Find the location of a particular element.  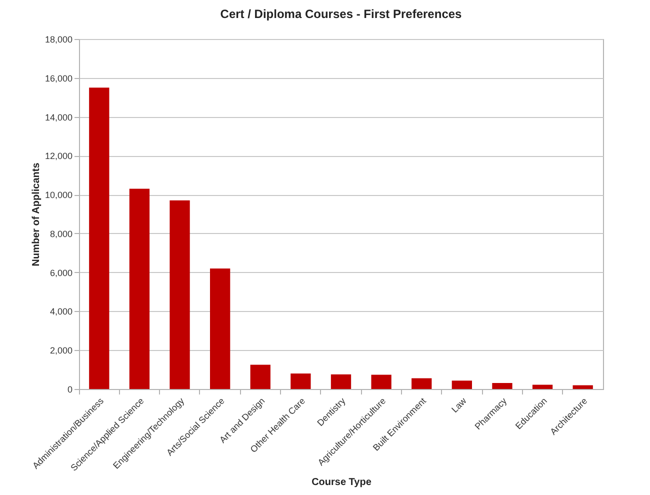

chart-title: Cert / Diploma Courses - First Preferences is located at coordinates (341, 14).